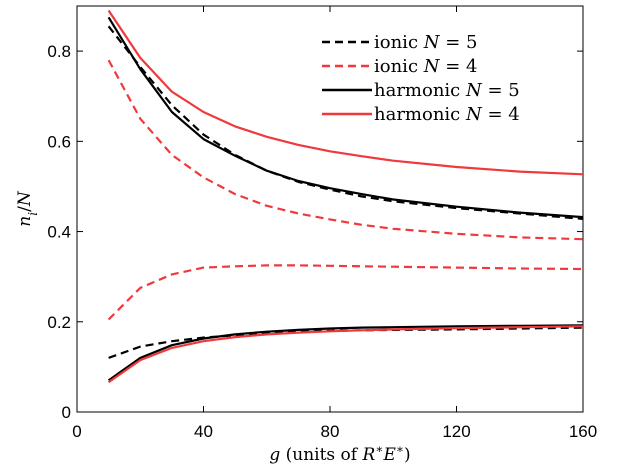 This screenshot has width=626, height=470. What do you see at coordinates (447, 114) in the screenshot?
I see `legend-label: harmonic N = 4` at bounding box center [447, 114].